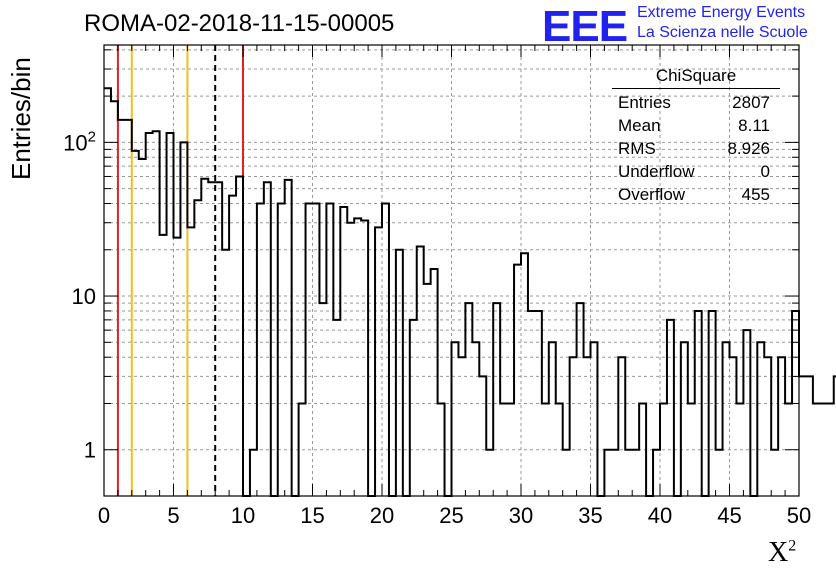 Image resolution: width=836 pixels, height=572 pixels. What do you see at coordinates (180, 270) in the screenshot?
I see `reference-lines` at bounding box center [180, 270].